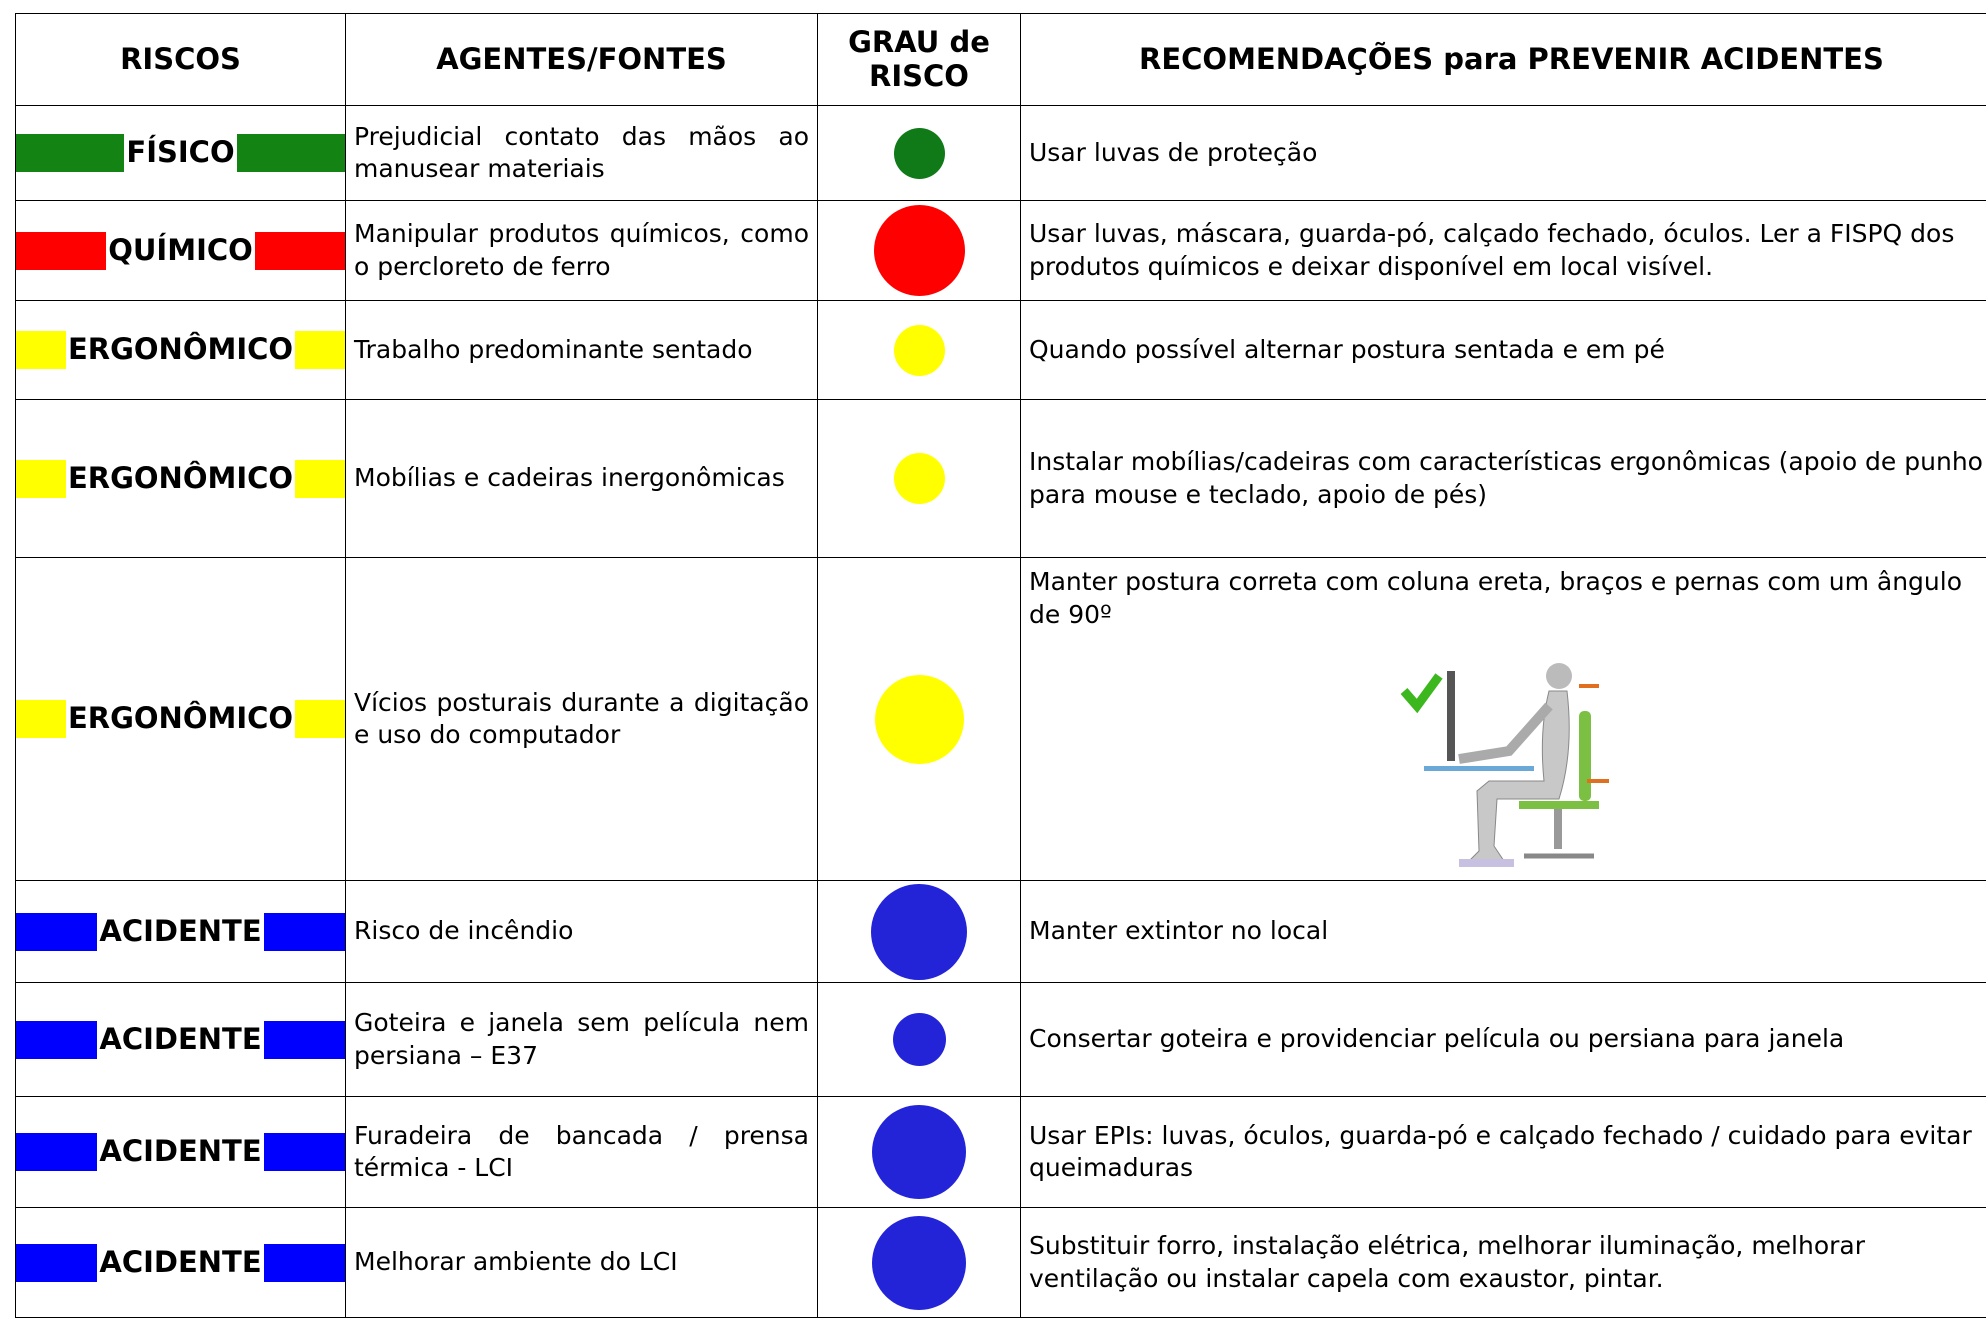  I want to click on header-cell: RECOMENDAÇÕES para PREVENIR ACIDENTES, so click(1503, 60).